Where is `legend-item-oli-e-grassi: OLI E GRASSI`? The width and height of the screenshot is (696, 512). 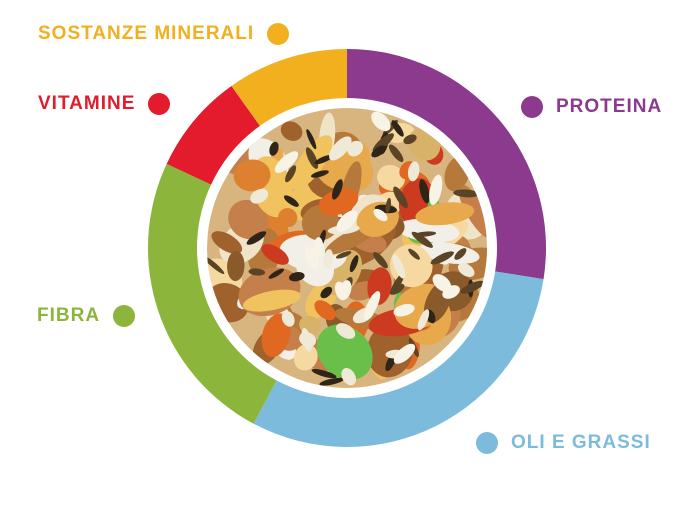 legend-item-oli-e-grassi: OLI E GRASSI is located at coordinates (563, 443).